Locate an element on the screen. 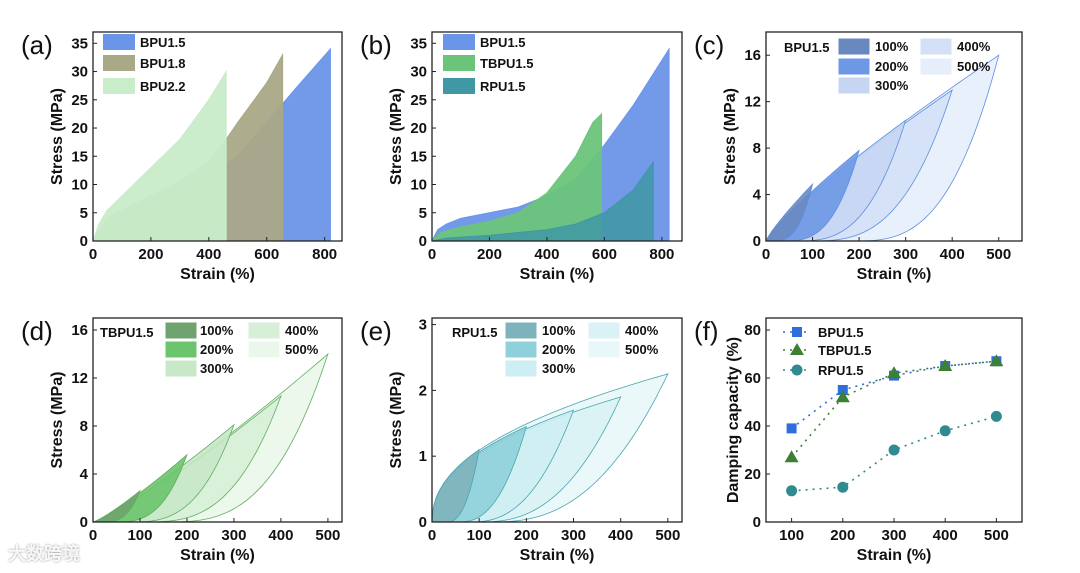 This screenshot has width=1080, height=573. legend-label: 400% is located at coordinates (642, 330).